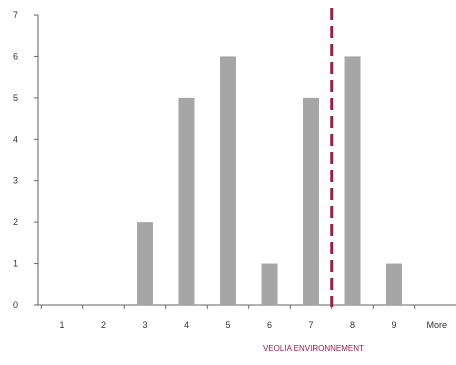 This screenshot has height=365, width=456. Describe the element at coordinates (15, 305) in the screenshot. I see `y-tick-label: 0` at that location.